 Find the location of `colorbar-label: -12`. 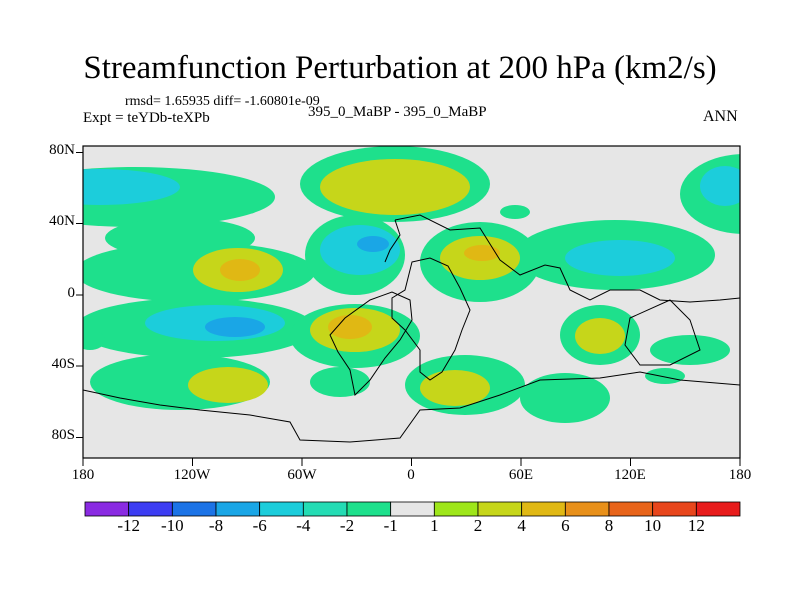

colorbar-label: -12 is located at coordinates (128, 525).